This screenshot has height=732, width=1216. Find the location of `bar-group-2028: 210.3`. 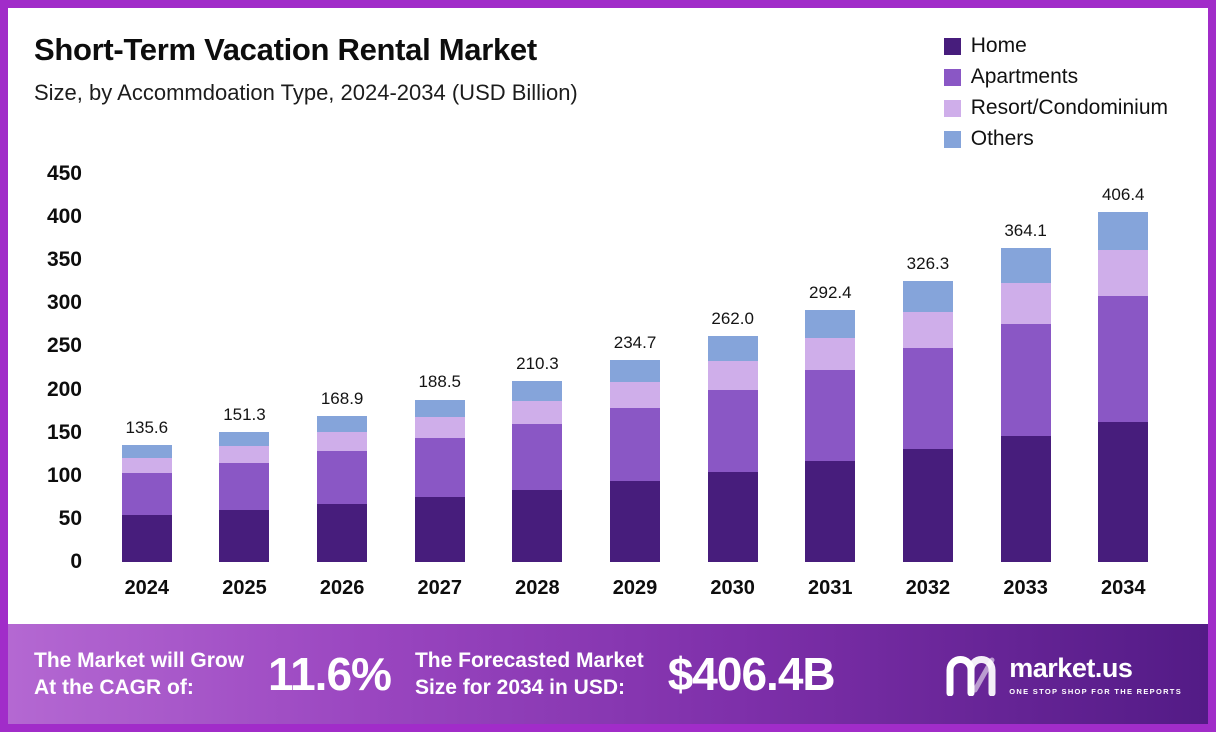

bar-group-2028: 210.3 is located at coordinates (538, 368).